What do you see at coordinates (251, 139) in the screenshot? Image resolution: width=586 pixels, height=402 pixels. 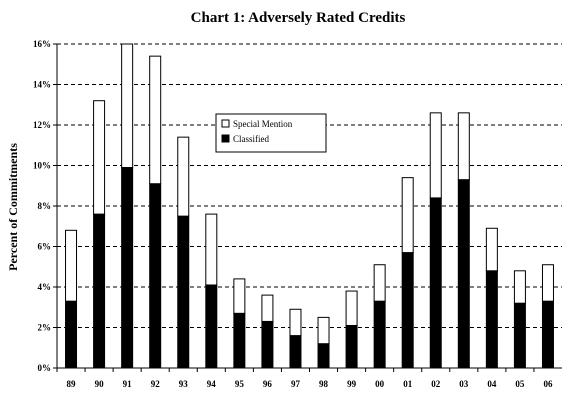 I see `legend-label-classified: Classified` at bounding box center [251, 139].